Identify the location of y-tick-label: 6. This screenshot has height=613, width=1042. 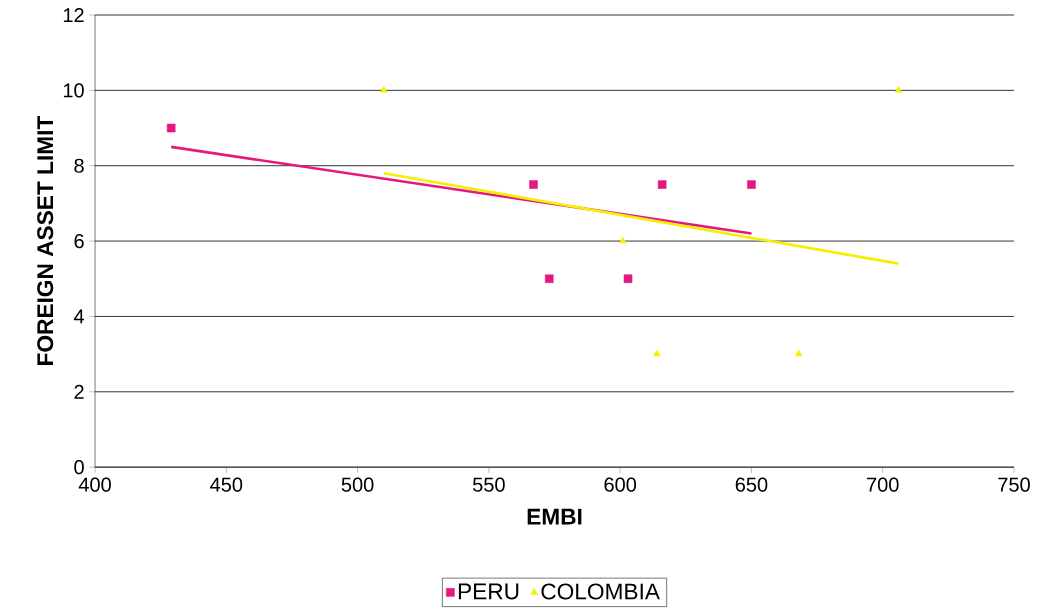
(79, 241).